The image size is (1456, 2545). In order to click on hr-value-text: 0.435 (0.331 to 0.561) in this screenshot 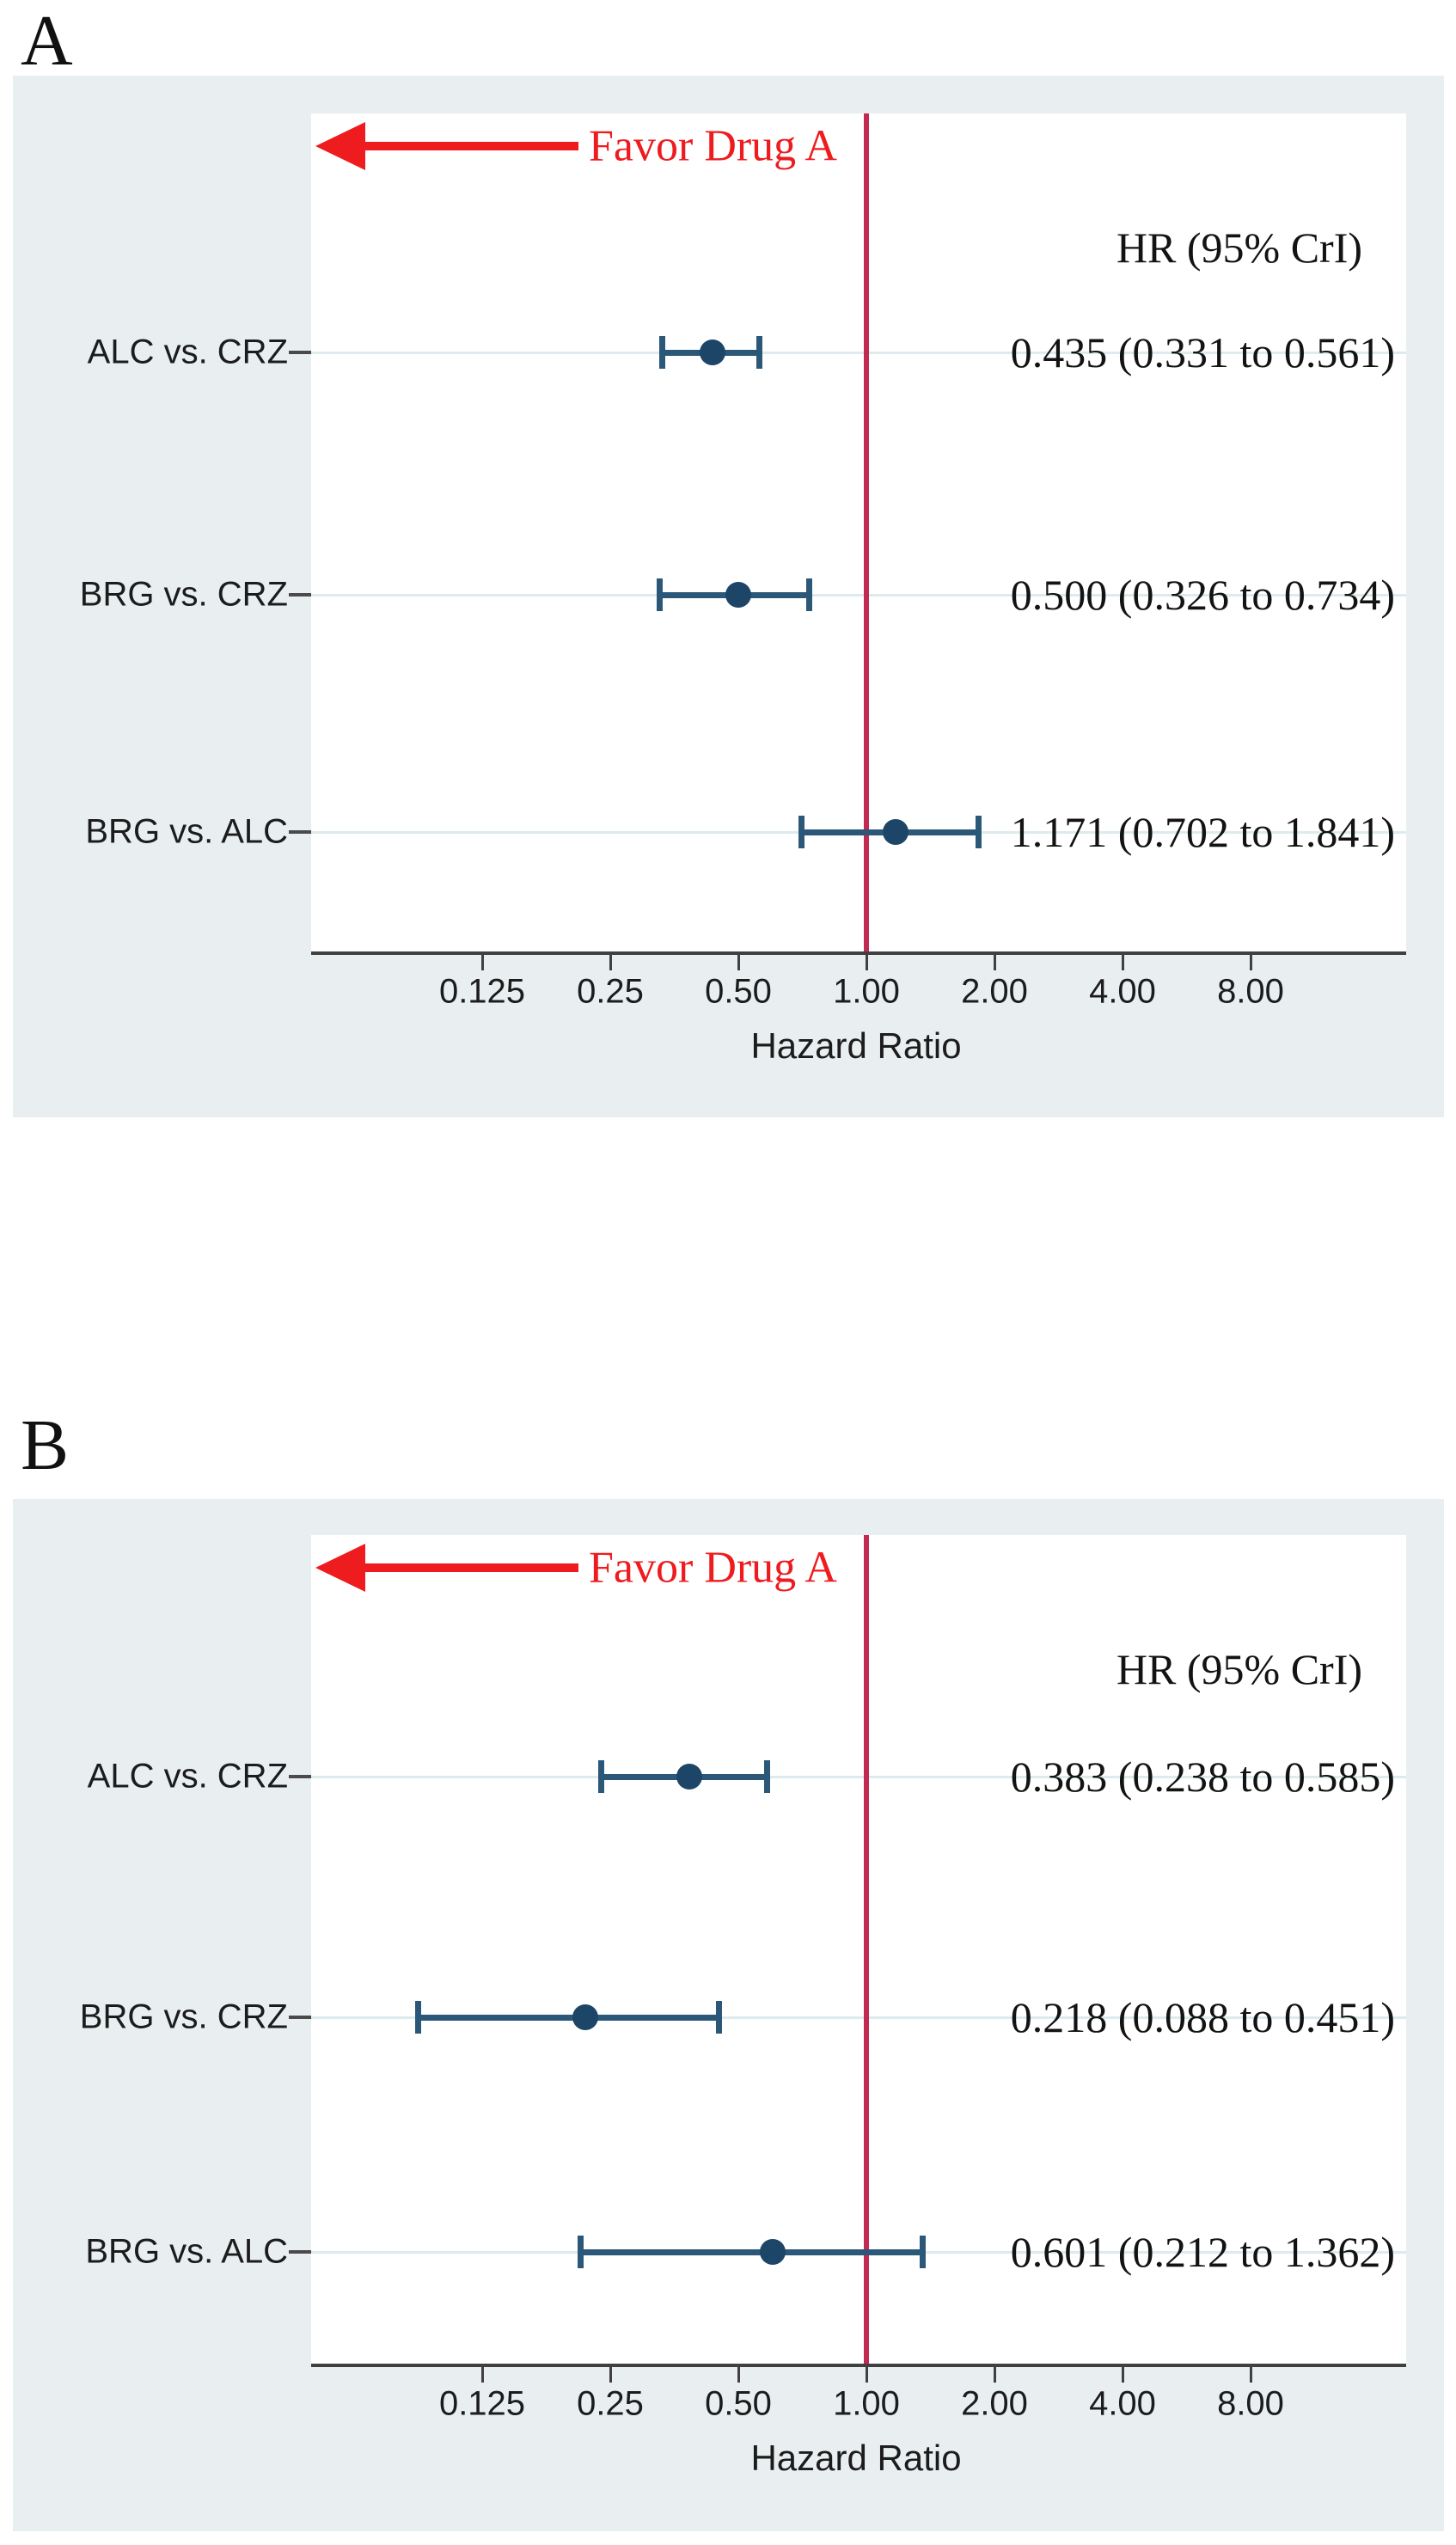, I will do `click(1202, 352)`.